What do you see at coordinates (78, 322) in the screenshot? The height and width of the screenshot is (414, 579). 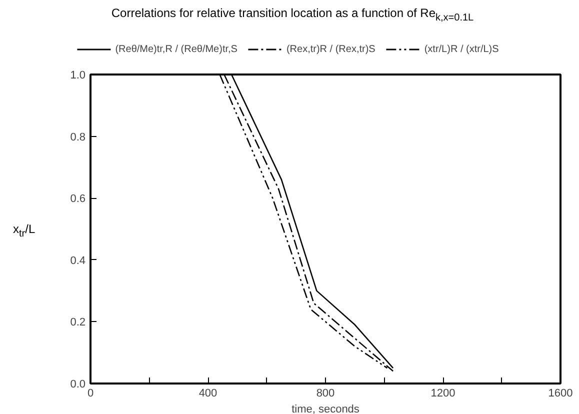 I see `y-tick-label: 0.2` at bounding box center [78, 322].